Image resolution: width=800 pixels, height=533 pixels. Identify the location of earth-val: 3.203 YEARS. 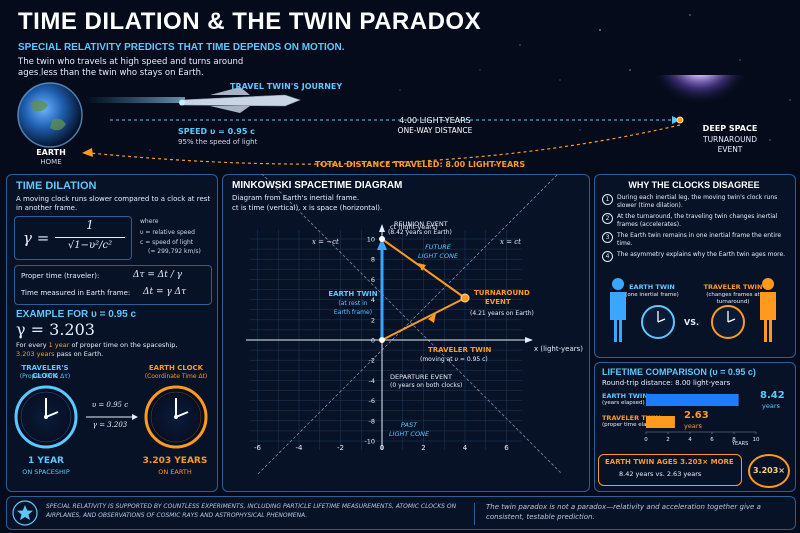
(175, 461).